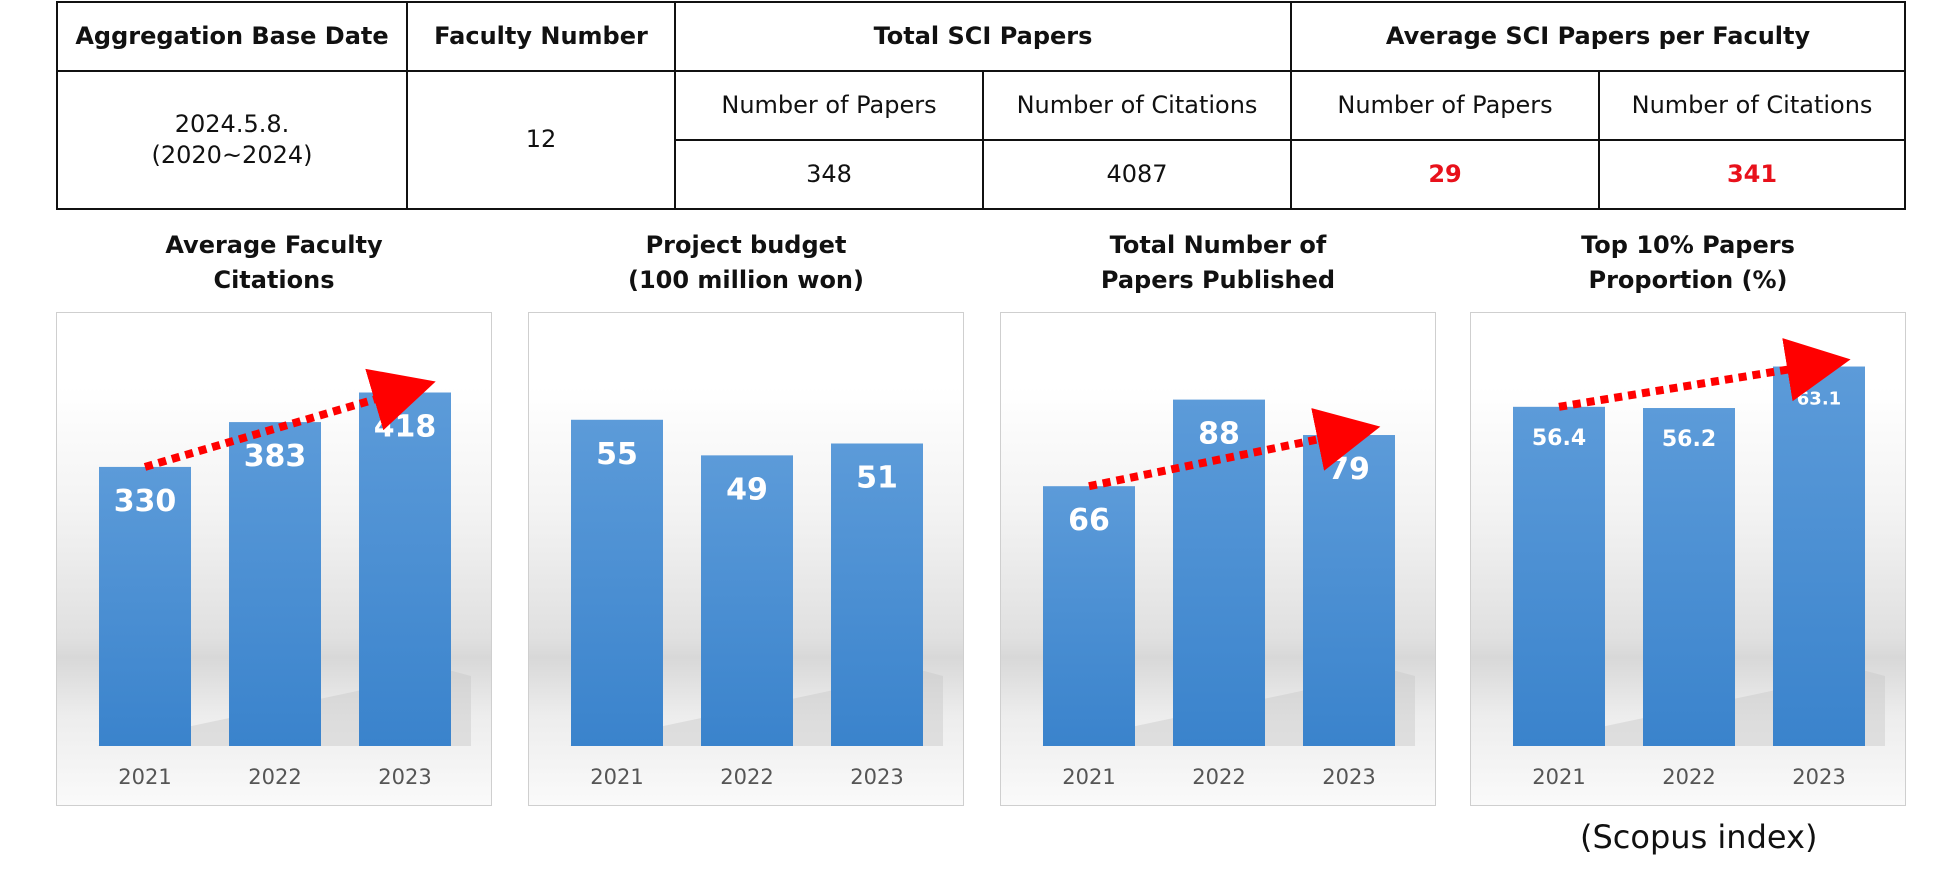 This screenshot has width=1954, height=881. I want to click on chart-title-line: Citations, so click(274, 280).